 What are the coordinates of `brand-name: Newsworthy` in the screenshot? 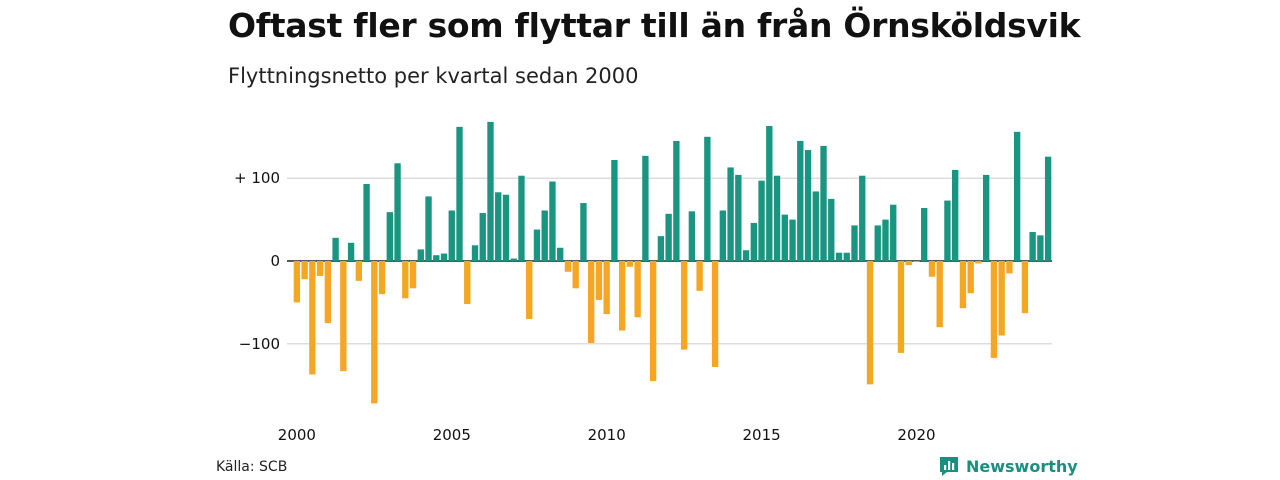 It's located at (1022, 466).